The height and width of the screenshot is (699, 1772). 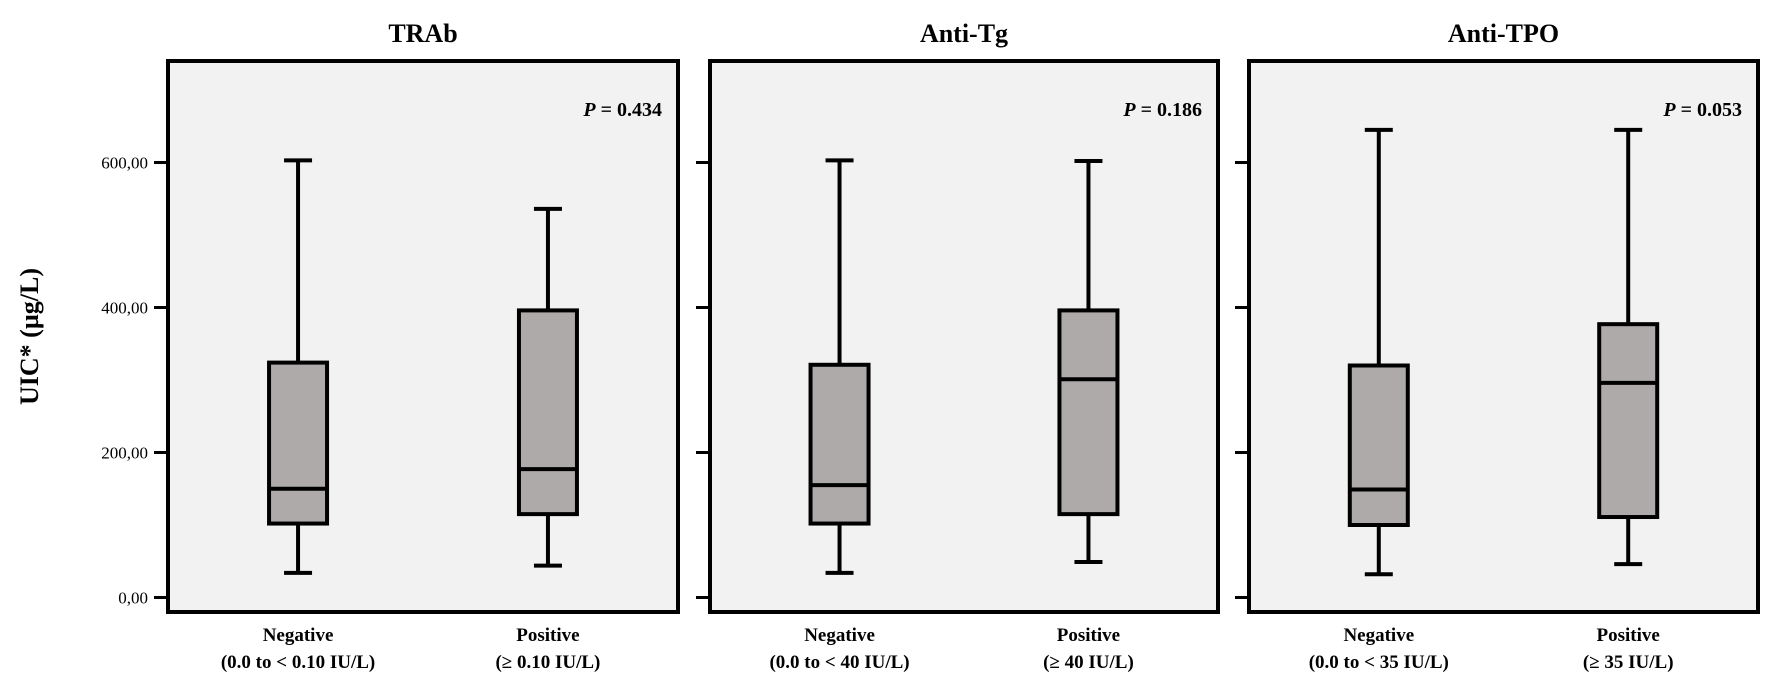 What do you see at coordinates (1379, 662) in the screenshot?
I see `x-category-sublabel: (0.0 to < 35 IU/L)` at bounding box center [1379, 662].